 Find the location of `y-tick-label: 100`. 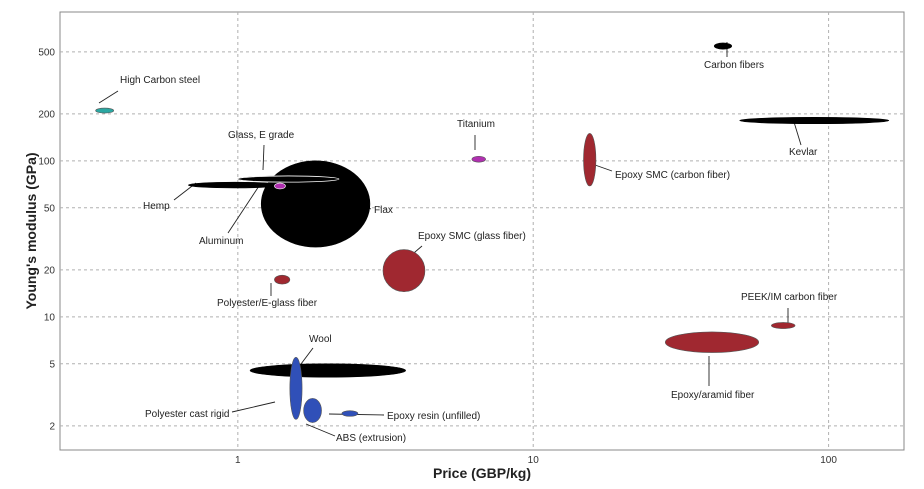

y-tick-label: 100 is located at coordinates (46, 161).